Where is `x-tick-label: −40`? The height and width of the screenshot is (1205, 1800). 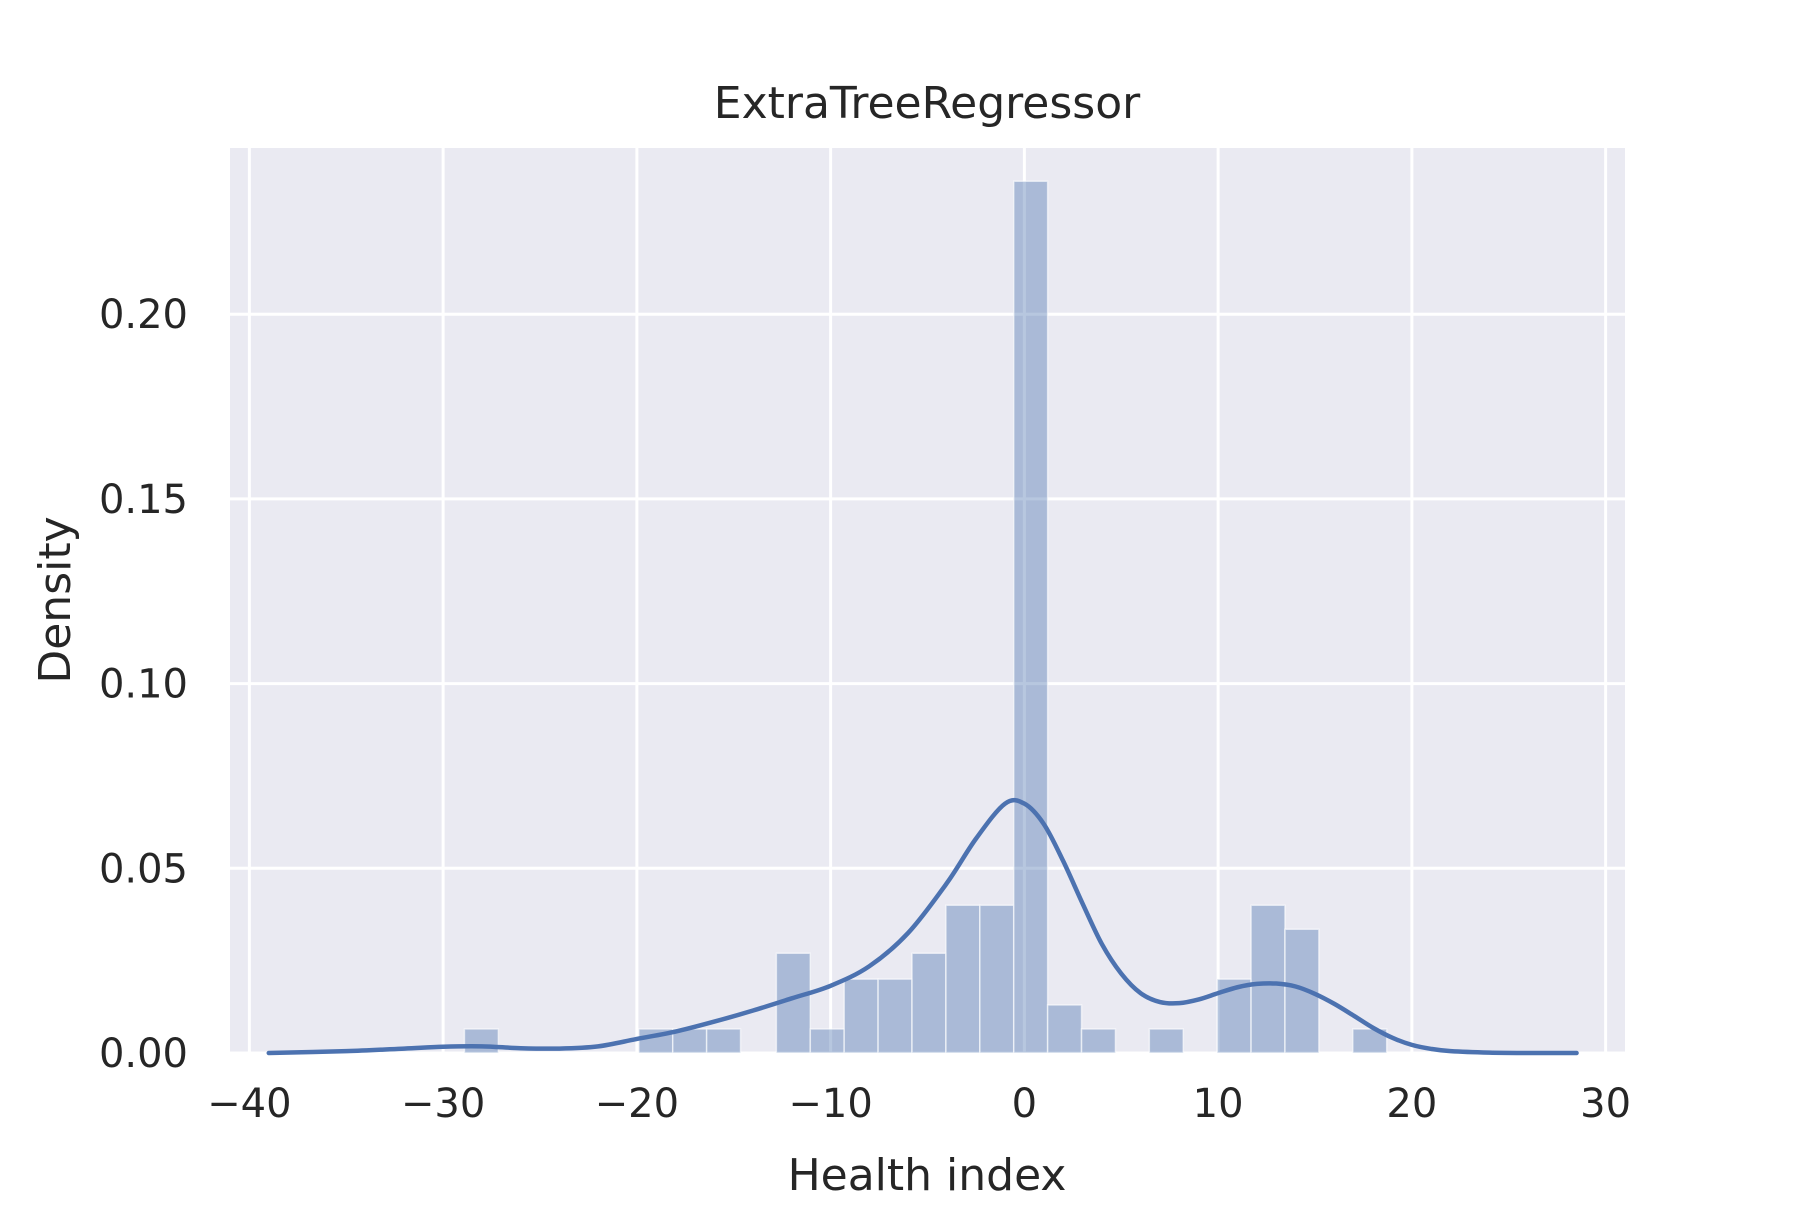
x-tick-label: −40 is located at coordinates (249, 1104).